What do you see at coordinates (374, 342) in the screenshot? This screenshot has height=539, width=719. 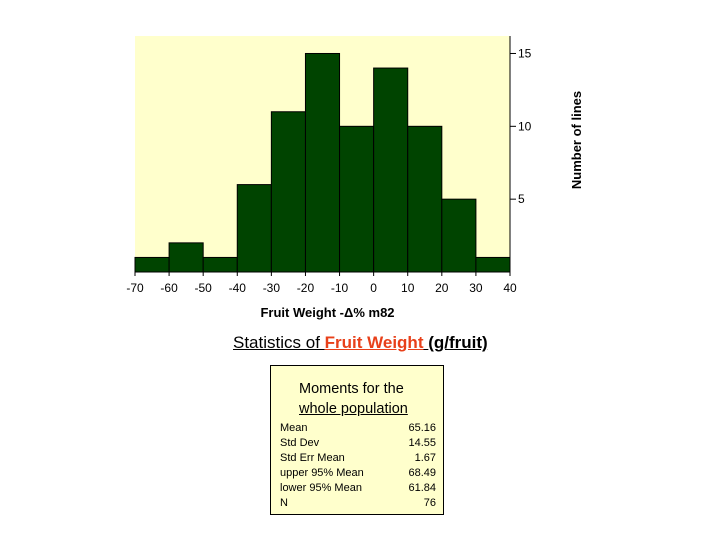 I see `stats-heading-highlight: Fruit Weight` at bounding box center [374, 342].